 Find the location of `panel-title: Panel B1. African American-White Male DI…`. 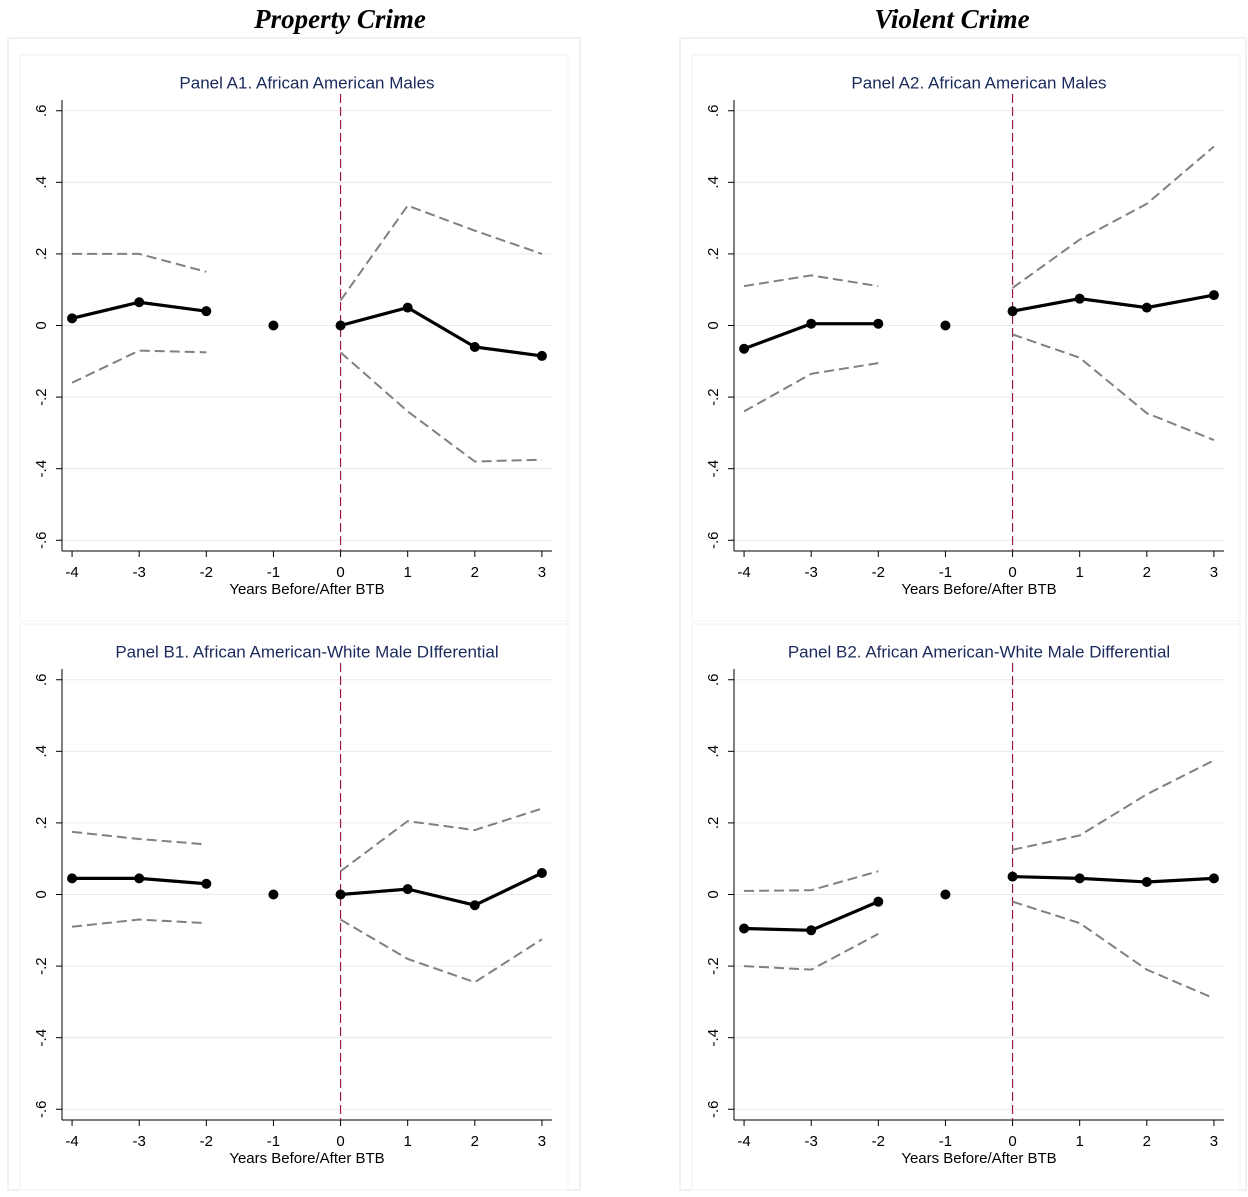

panel-title: Panel B1. African American-White Male DI… is located at coordinates (306, 651).